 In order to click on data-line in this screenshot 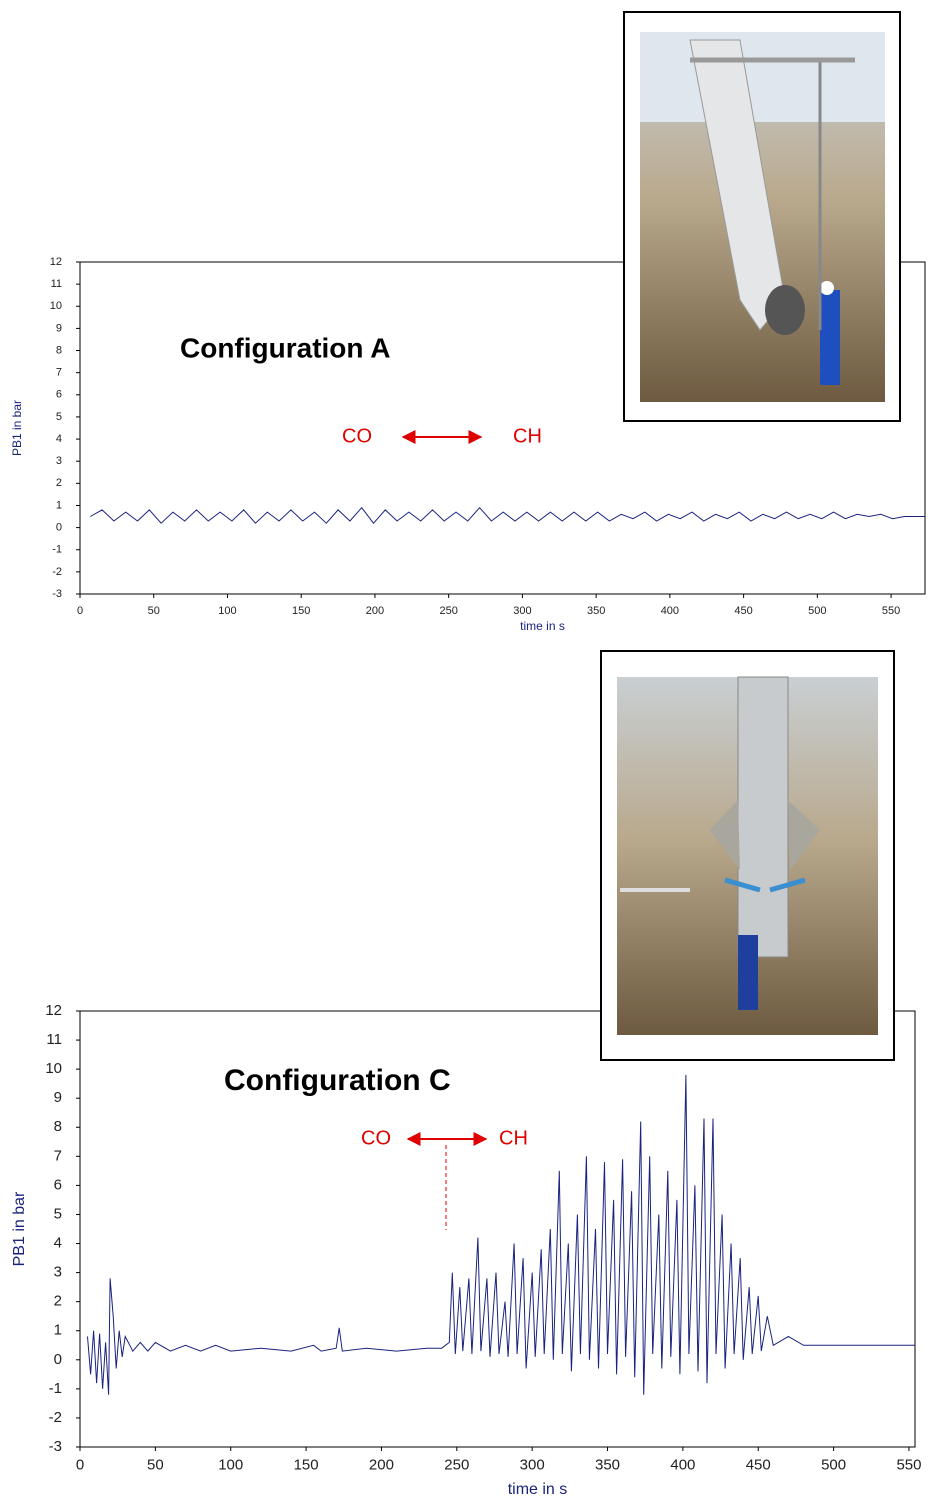, I will do `click(507, 515)`.